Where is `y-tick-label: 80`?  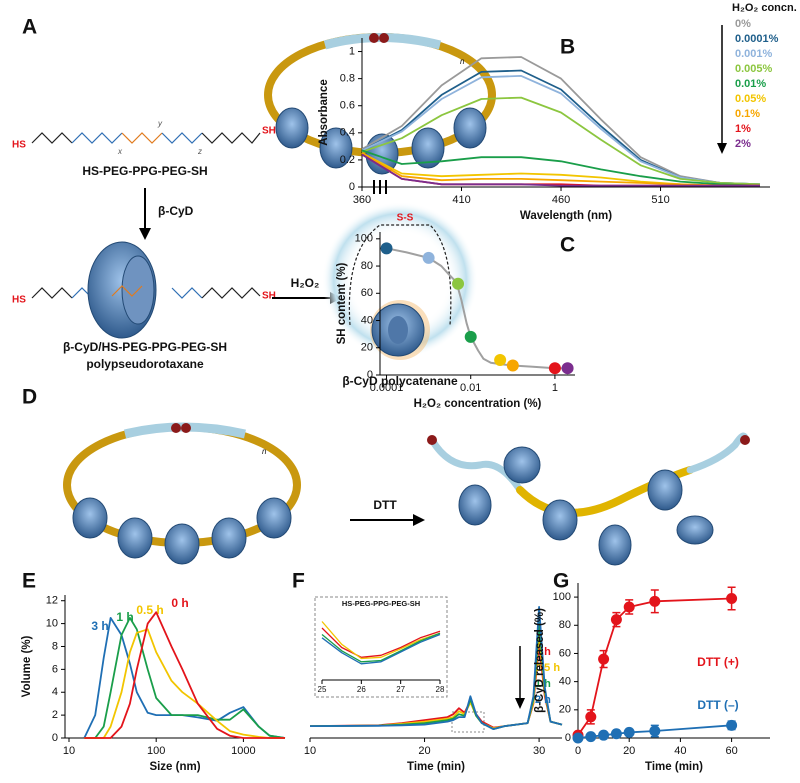 y-tick-label: 80 is located at coordinates (367, 266).